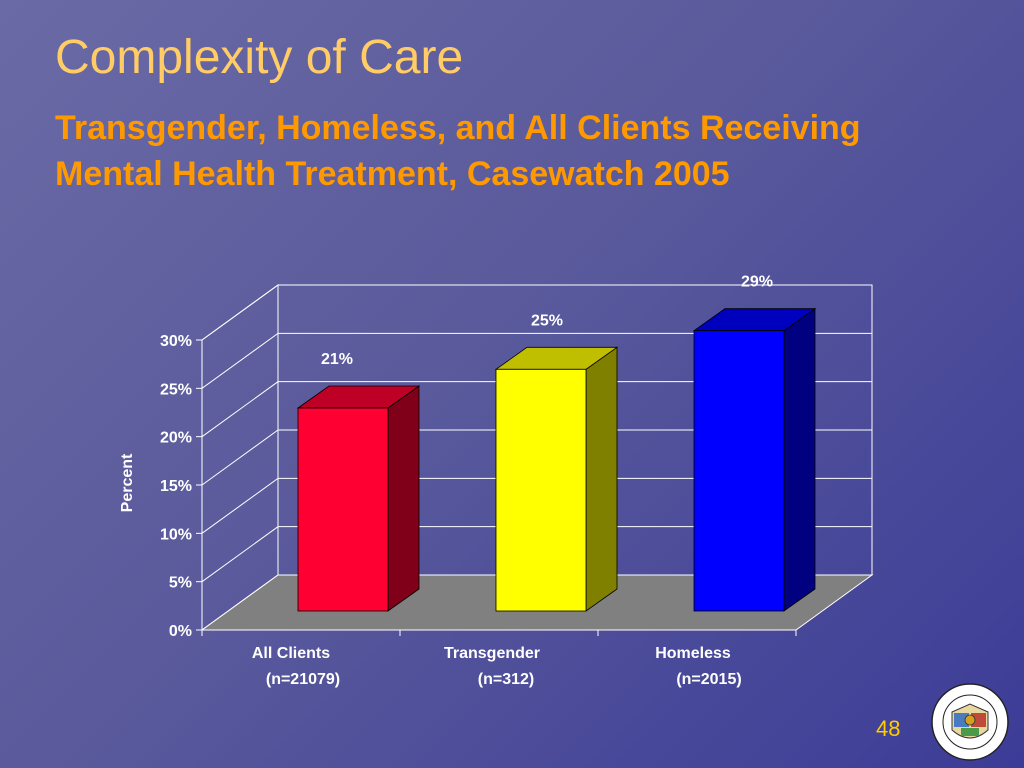 The height and width of the screenshot is (768, 1024). What do you see at coordinates (176, 341) in the screenshot?
I see `y-tick-label: 30%` at bounding box center [176, 341].